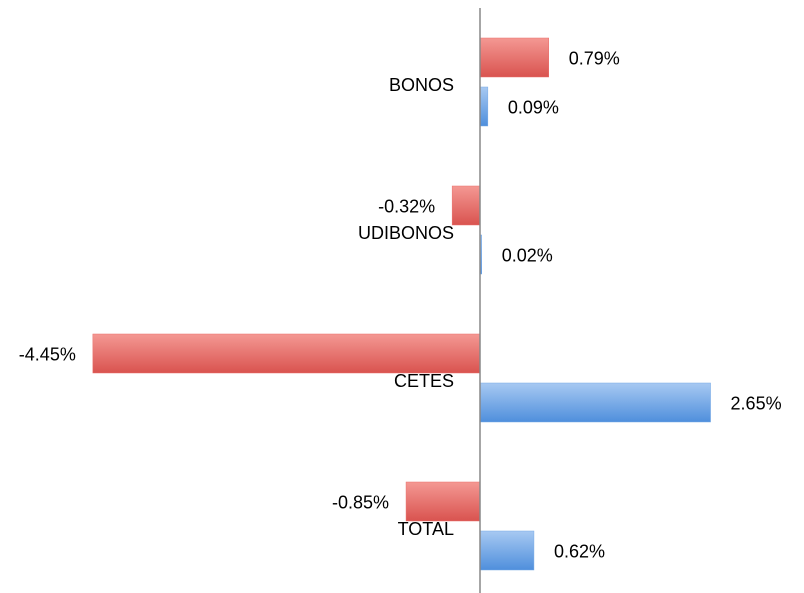 This screenshot has width=804, height=593. I want to click on value-label: 0.02%, so click(527, 255).